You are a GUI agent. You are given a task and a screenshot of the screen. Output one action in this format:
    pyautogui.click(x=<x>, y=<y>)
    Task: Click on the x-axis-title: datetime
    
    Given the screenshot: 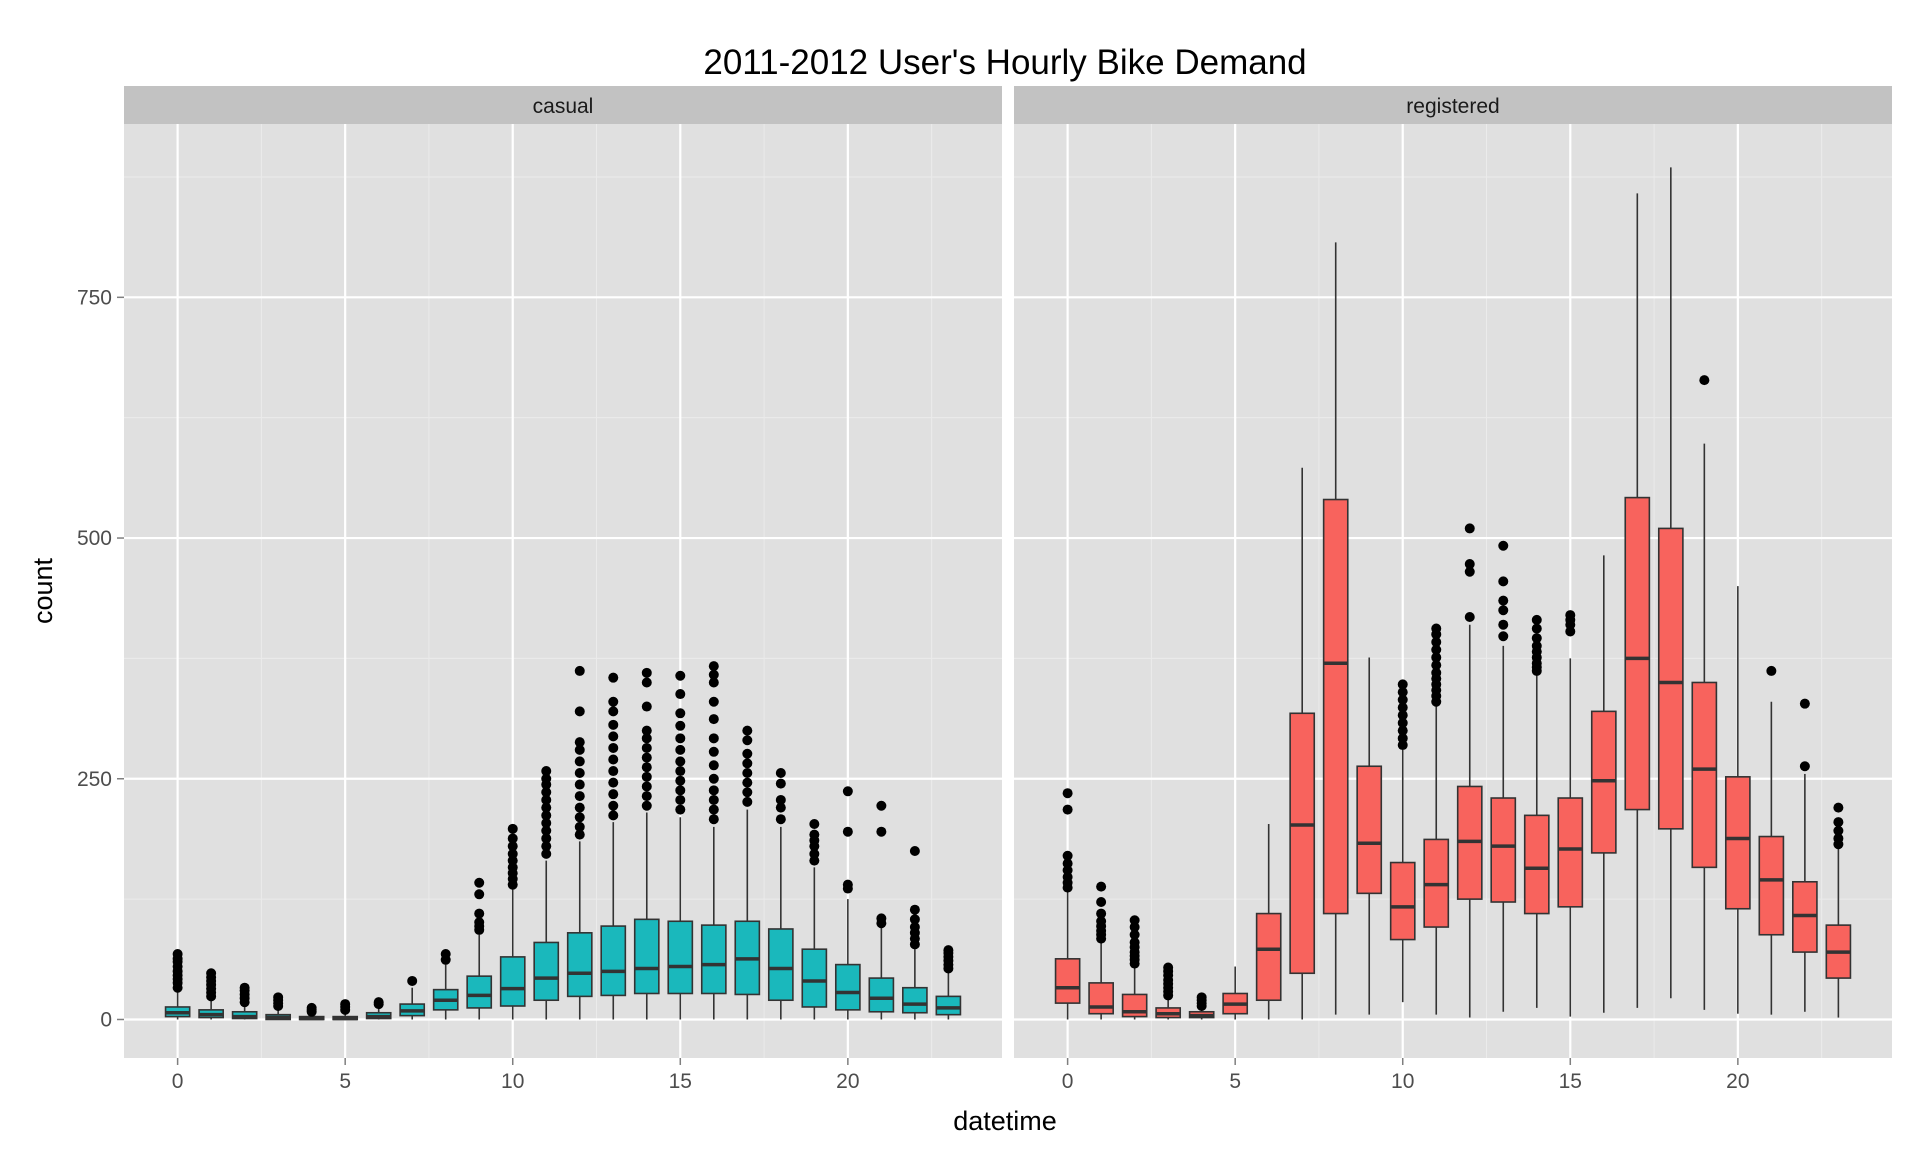 What is the action you would take?
    pyautogui.click(x=1005, y=1121)
    